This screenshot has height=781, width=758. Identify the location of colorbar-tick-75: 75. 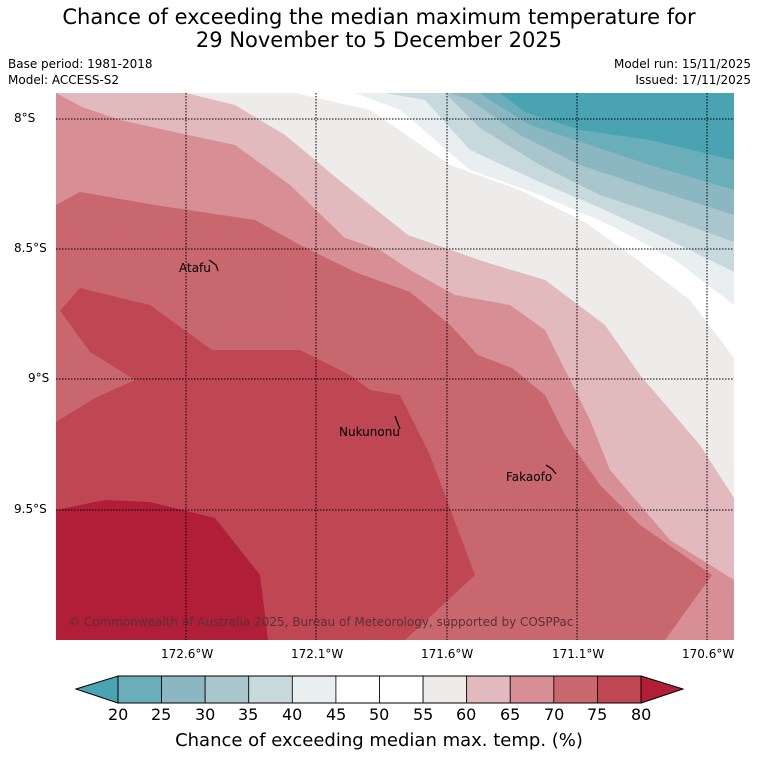
(597, 714).